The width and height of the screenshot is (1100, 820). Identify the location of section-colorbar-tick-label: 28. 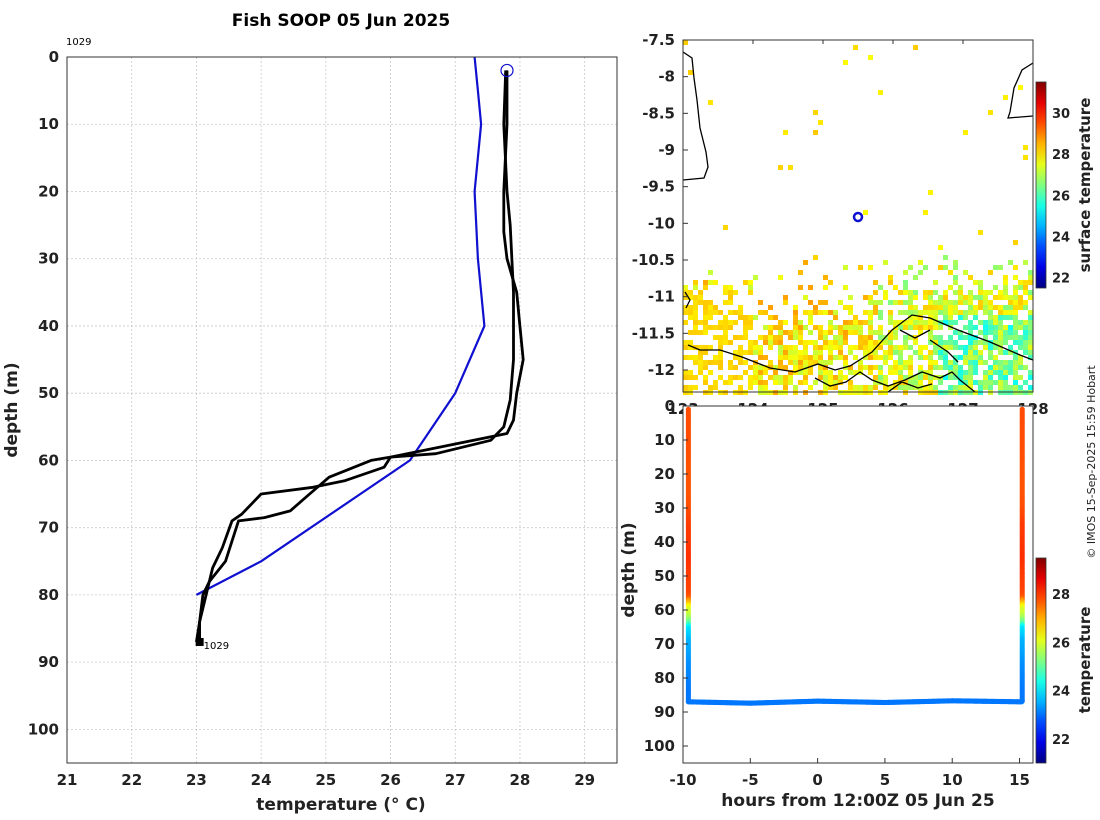
(1061, 595).